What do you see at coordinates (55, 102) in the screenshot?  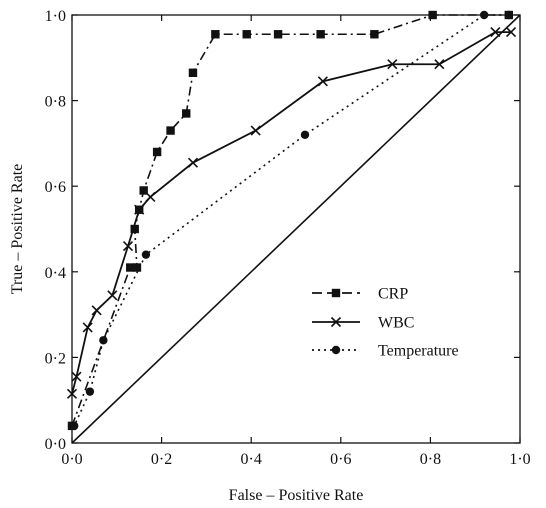 I see `y-tick-label: 0·8` at bounding box center [55, 102].